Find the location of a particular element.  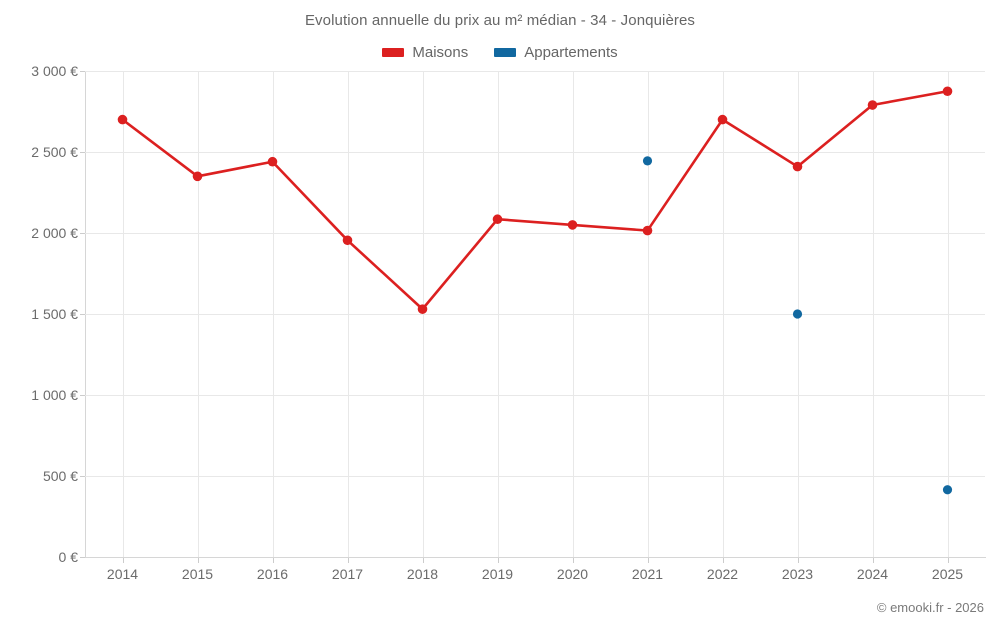

x-tick-label: 2022 is located at coordinates (722, 574).